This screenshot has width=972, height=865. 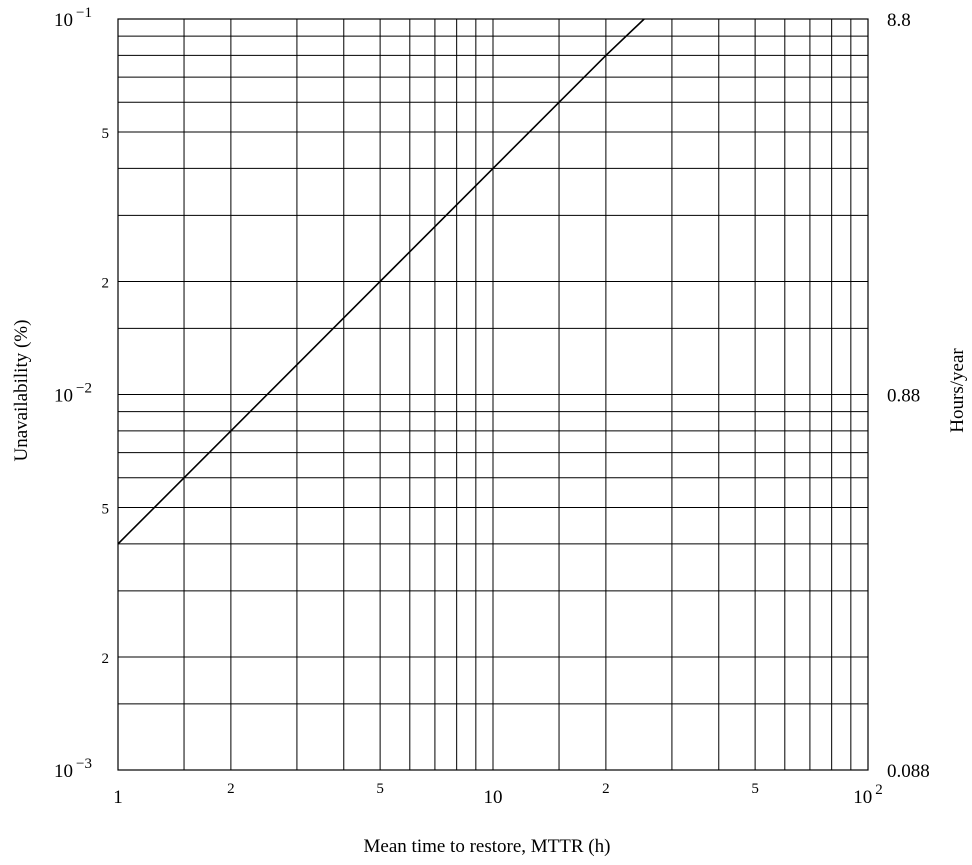 What do you see at coordinates (21, 391) in the screenshot?
I see `y-axis-title: Unavailability (%)` at bounding box center [21, 391].